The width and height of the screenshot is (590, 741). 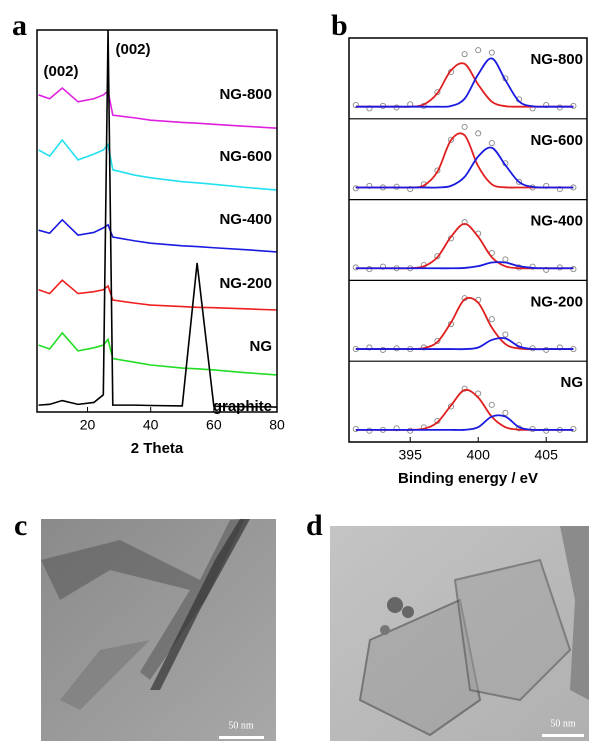 What do you see at coordinates (151, 425) in the screenshot?
I see `x-tick-label: 40` at bounding box center [151, 425].